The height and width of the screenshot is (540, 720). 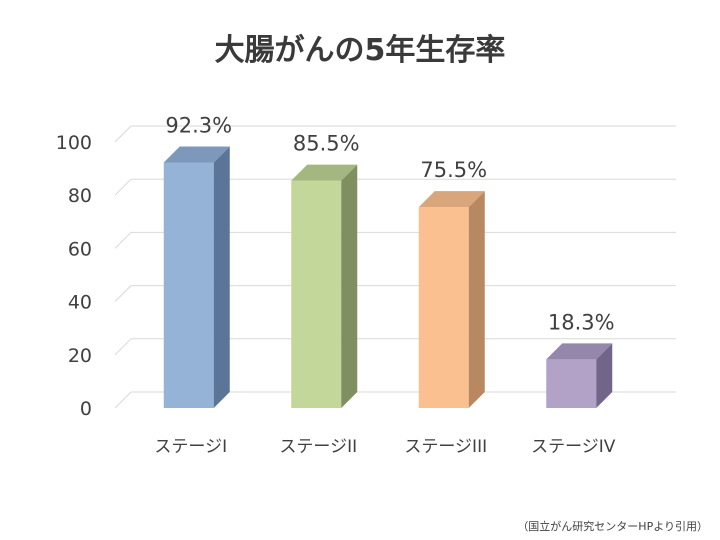 What do you see at coordinates (80, 196) in the screenshot?
I see `y-tick-label: 80` at bounding box center [80, 196].